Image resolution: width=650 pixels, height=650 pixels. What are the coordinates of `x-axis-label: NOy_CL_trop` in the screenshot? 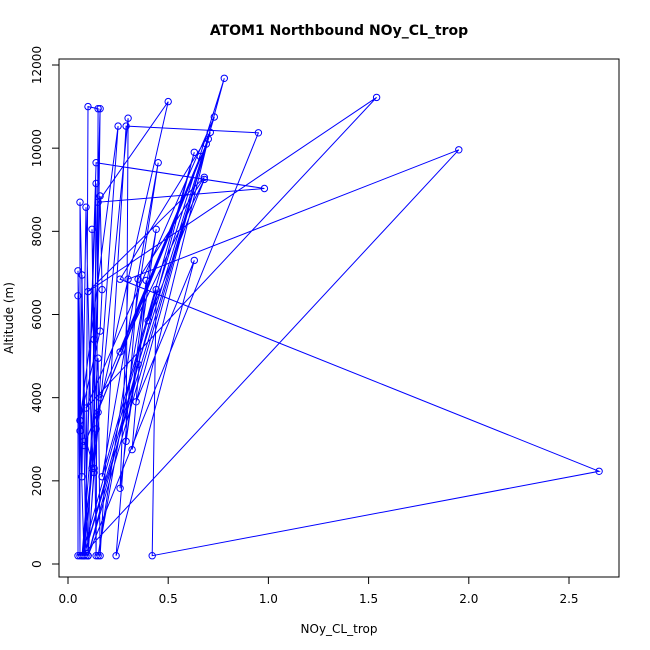 It's located at (339, 629).